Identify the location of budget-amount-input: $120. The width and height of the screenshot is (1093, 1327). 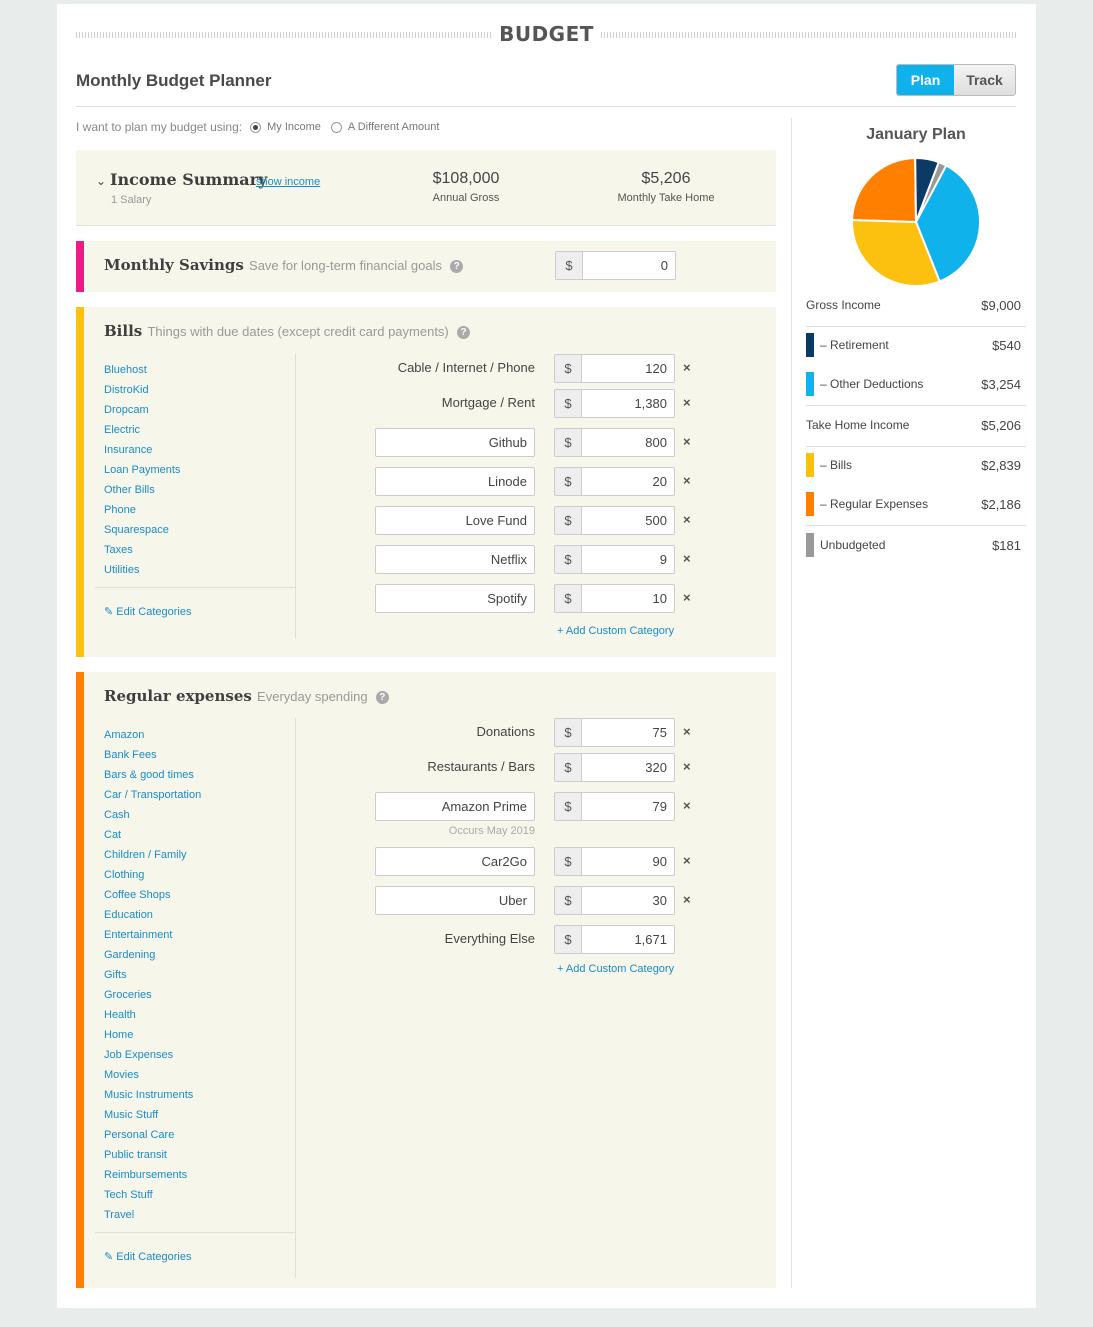
(614, 368).